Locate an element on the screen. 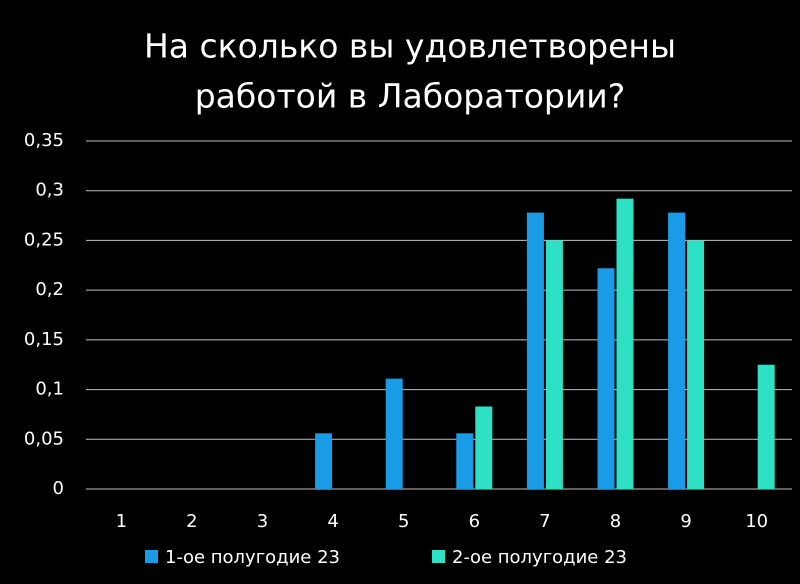 This screenshot has height=584, width=800. y-tick-label: 0 is located at coordinates (58, 488).